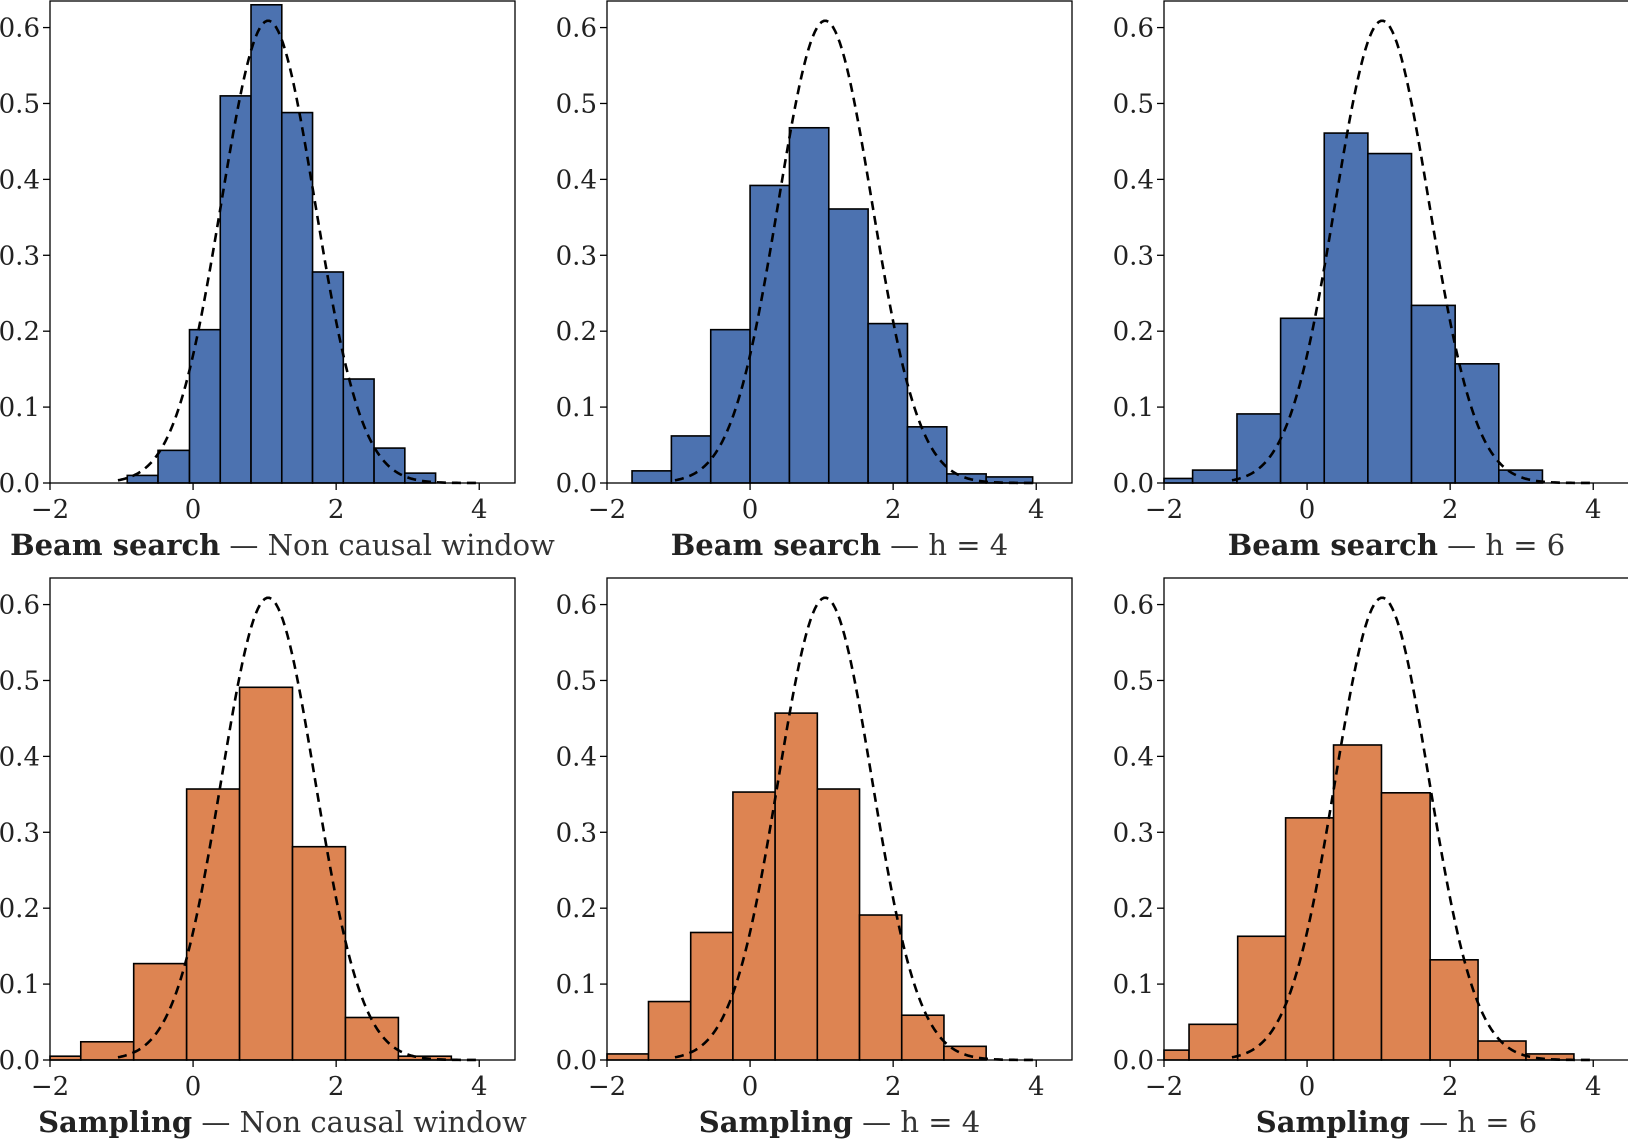 The height and width of the screenshot is (1139, 1628). I want to click on panel-caption: Sampling — h = 6, so click(1396, 1122).